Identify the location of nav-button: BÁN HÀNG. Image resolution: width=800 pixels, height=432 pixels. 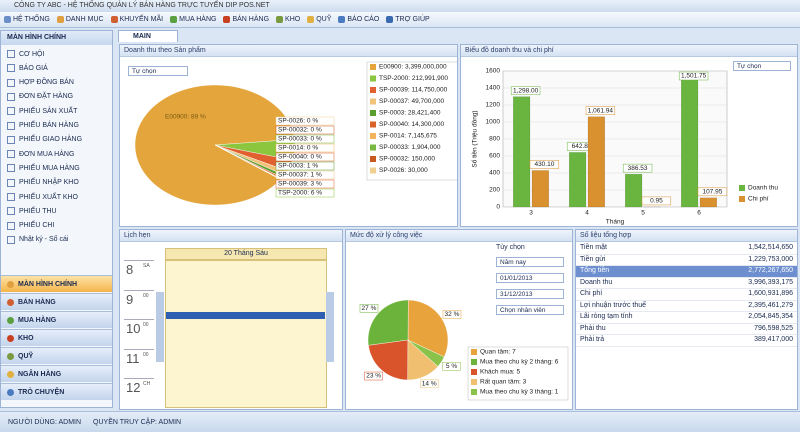
(56, 301).